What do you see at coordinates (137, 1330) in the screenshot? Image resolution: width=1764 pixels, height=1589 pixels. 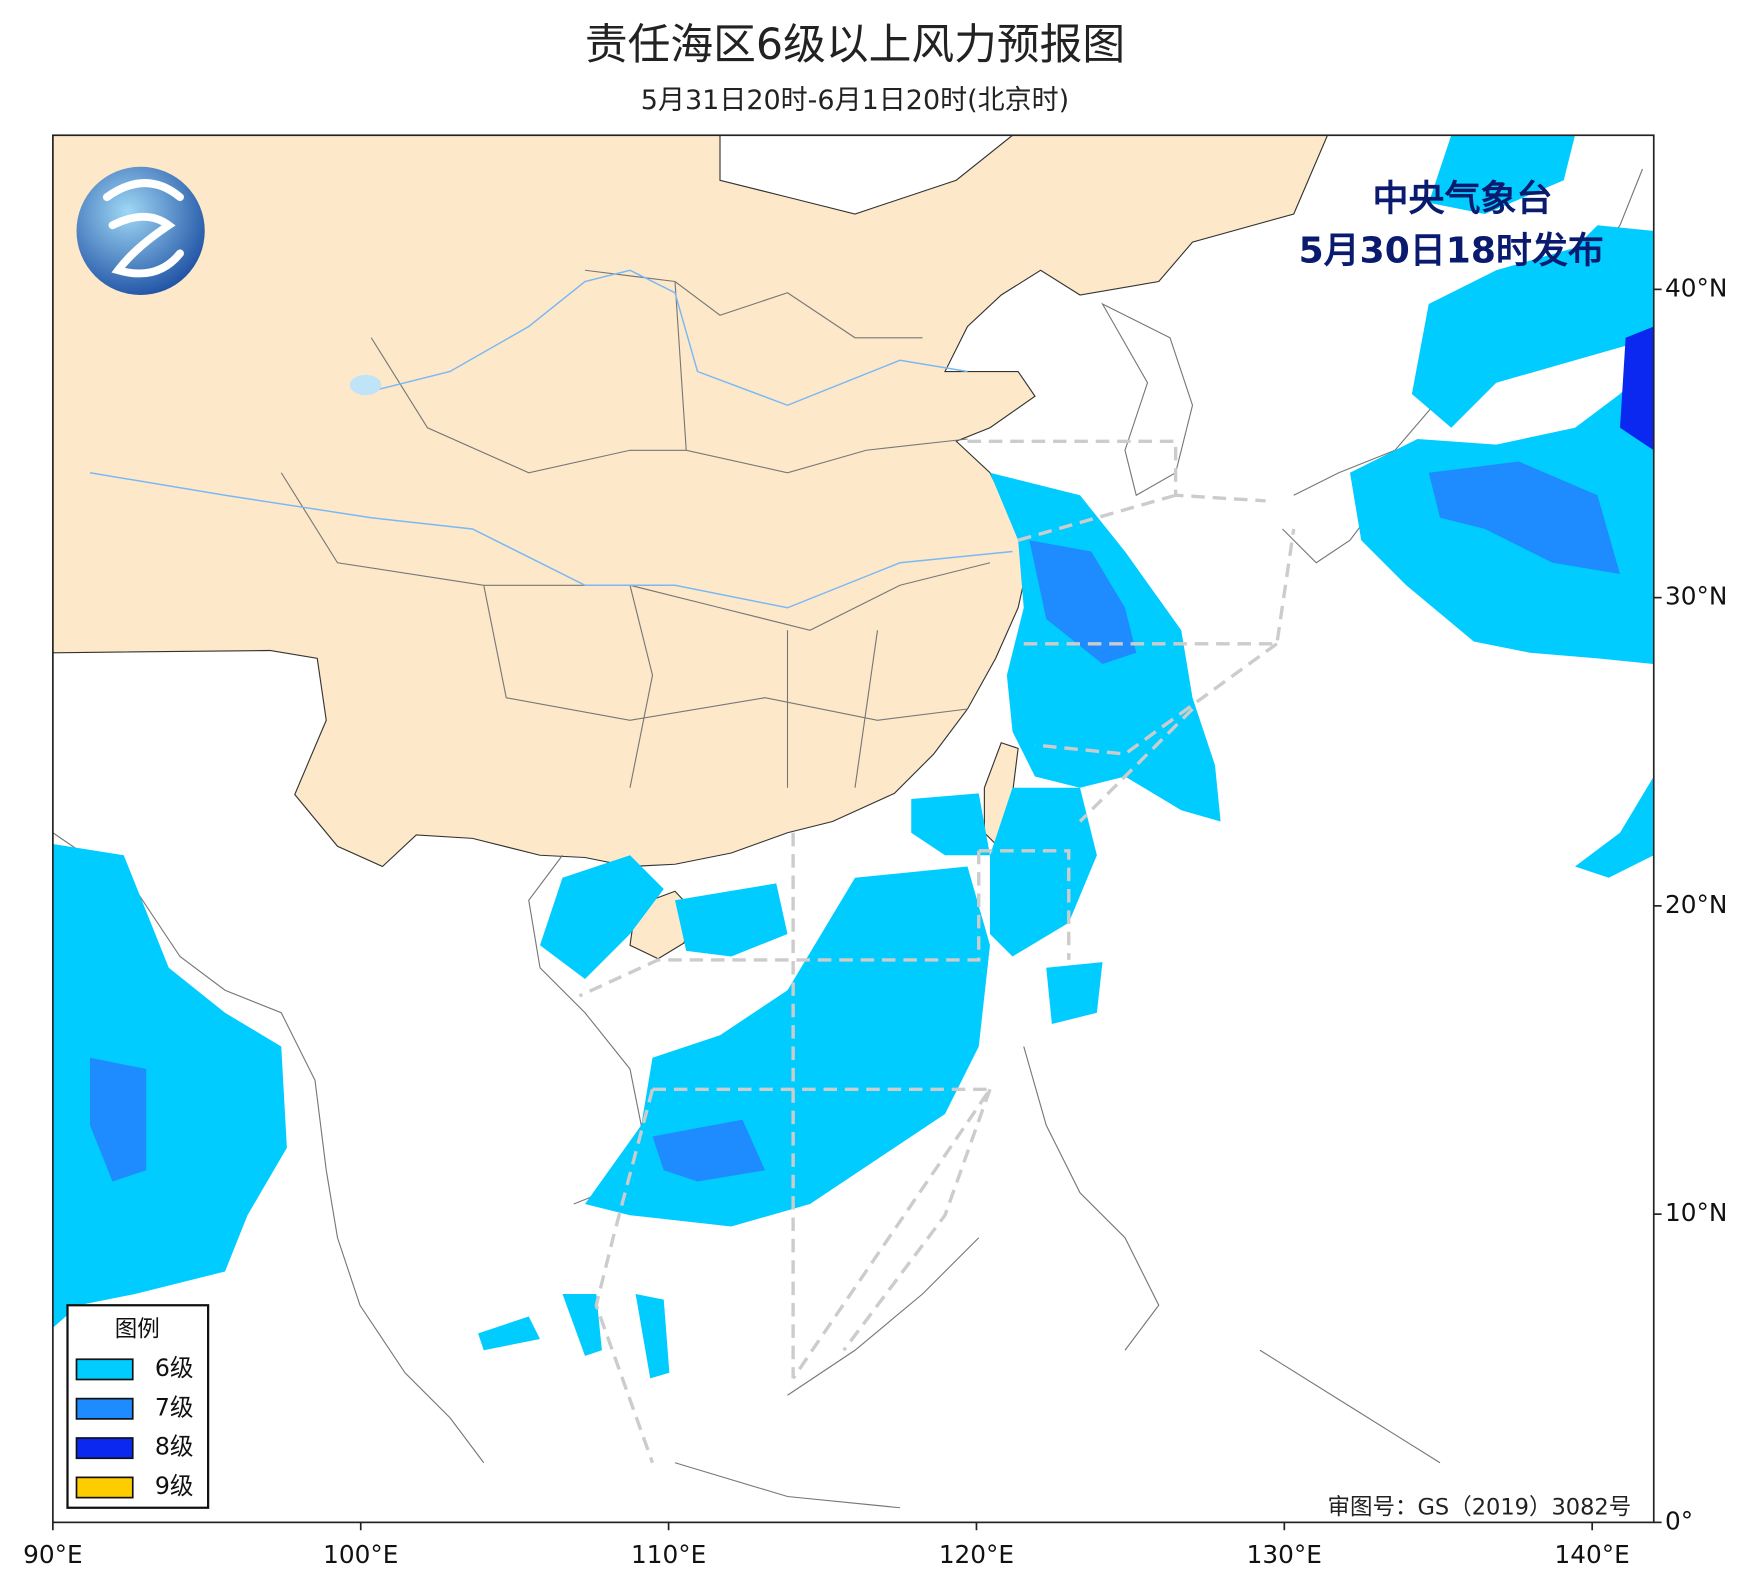 I see `legend-title: 图例` at bounding box center [137, 1330].